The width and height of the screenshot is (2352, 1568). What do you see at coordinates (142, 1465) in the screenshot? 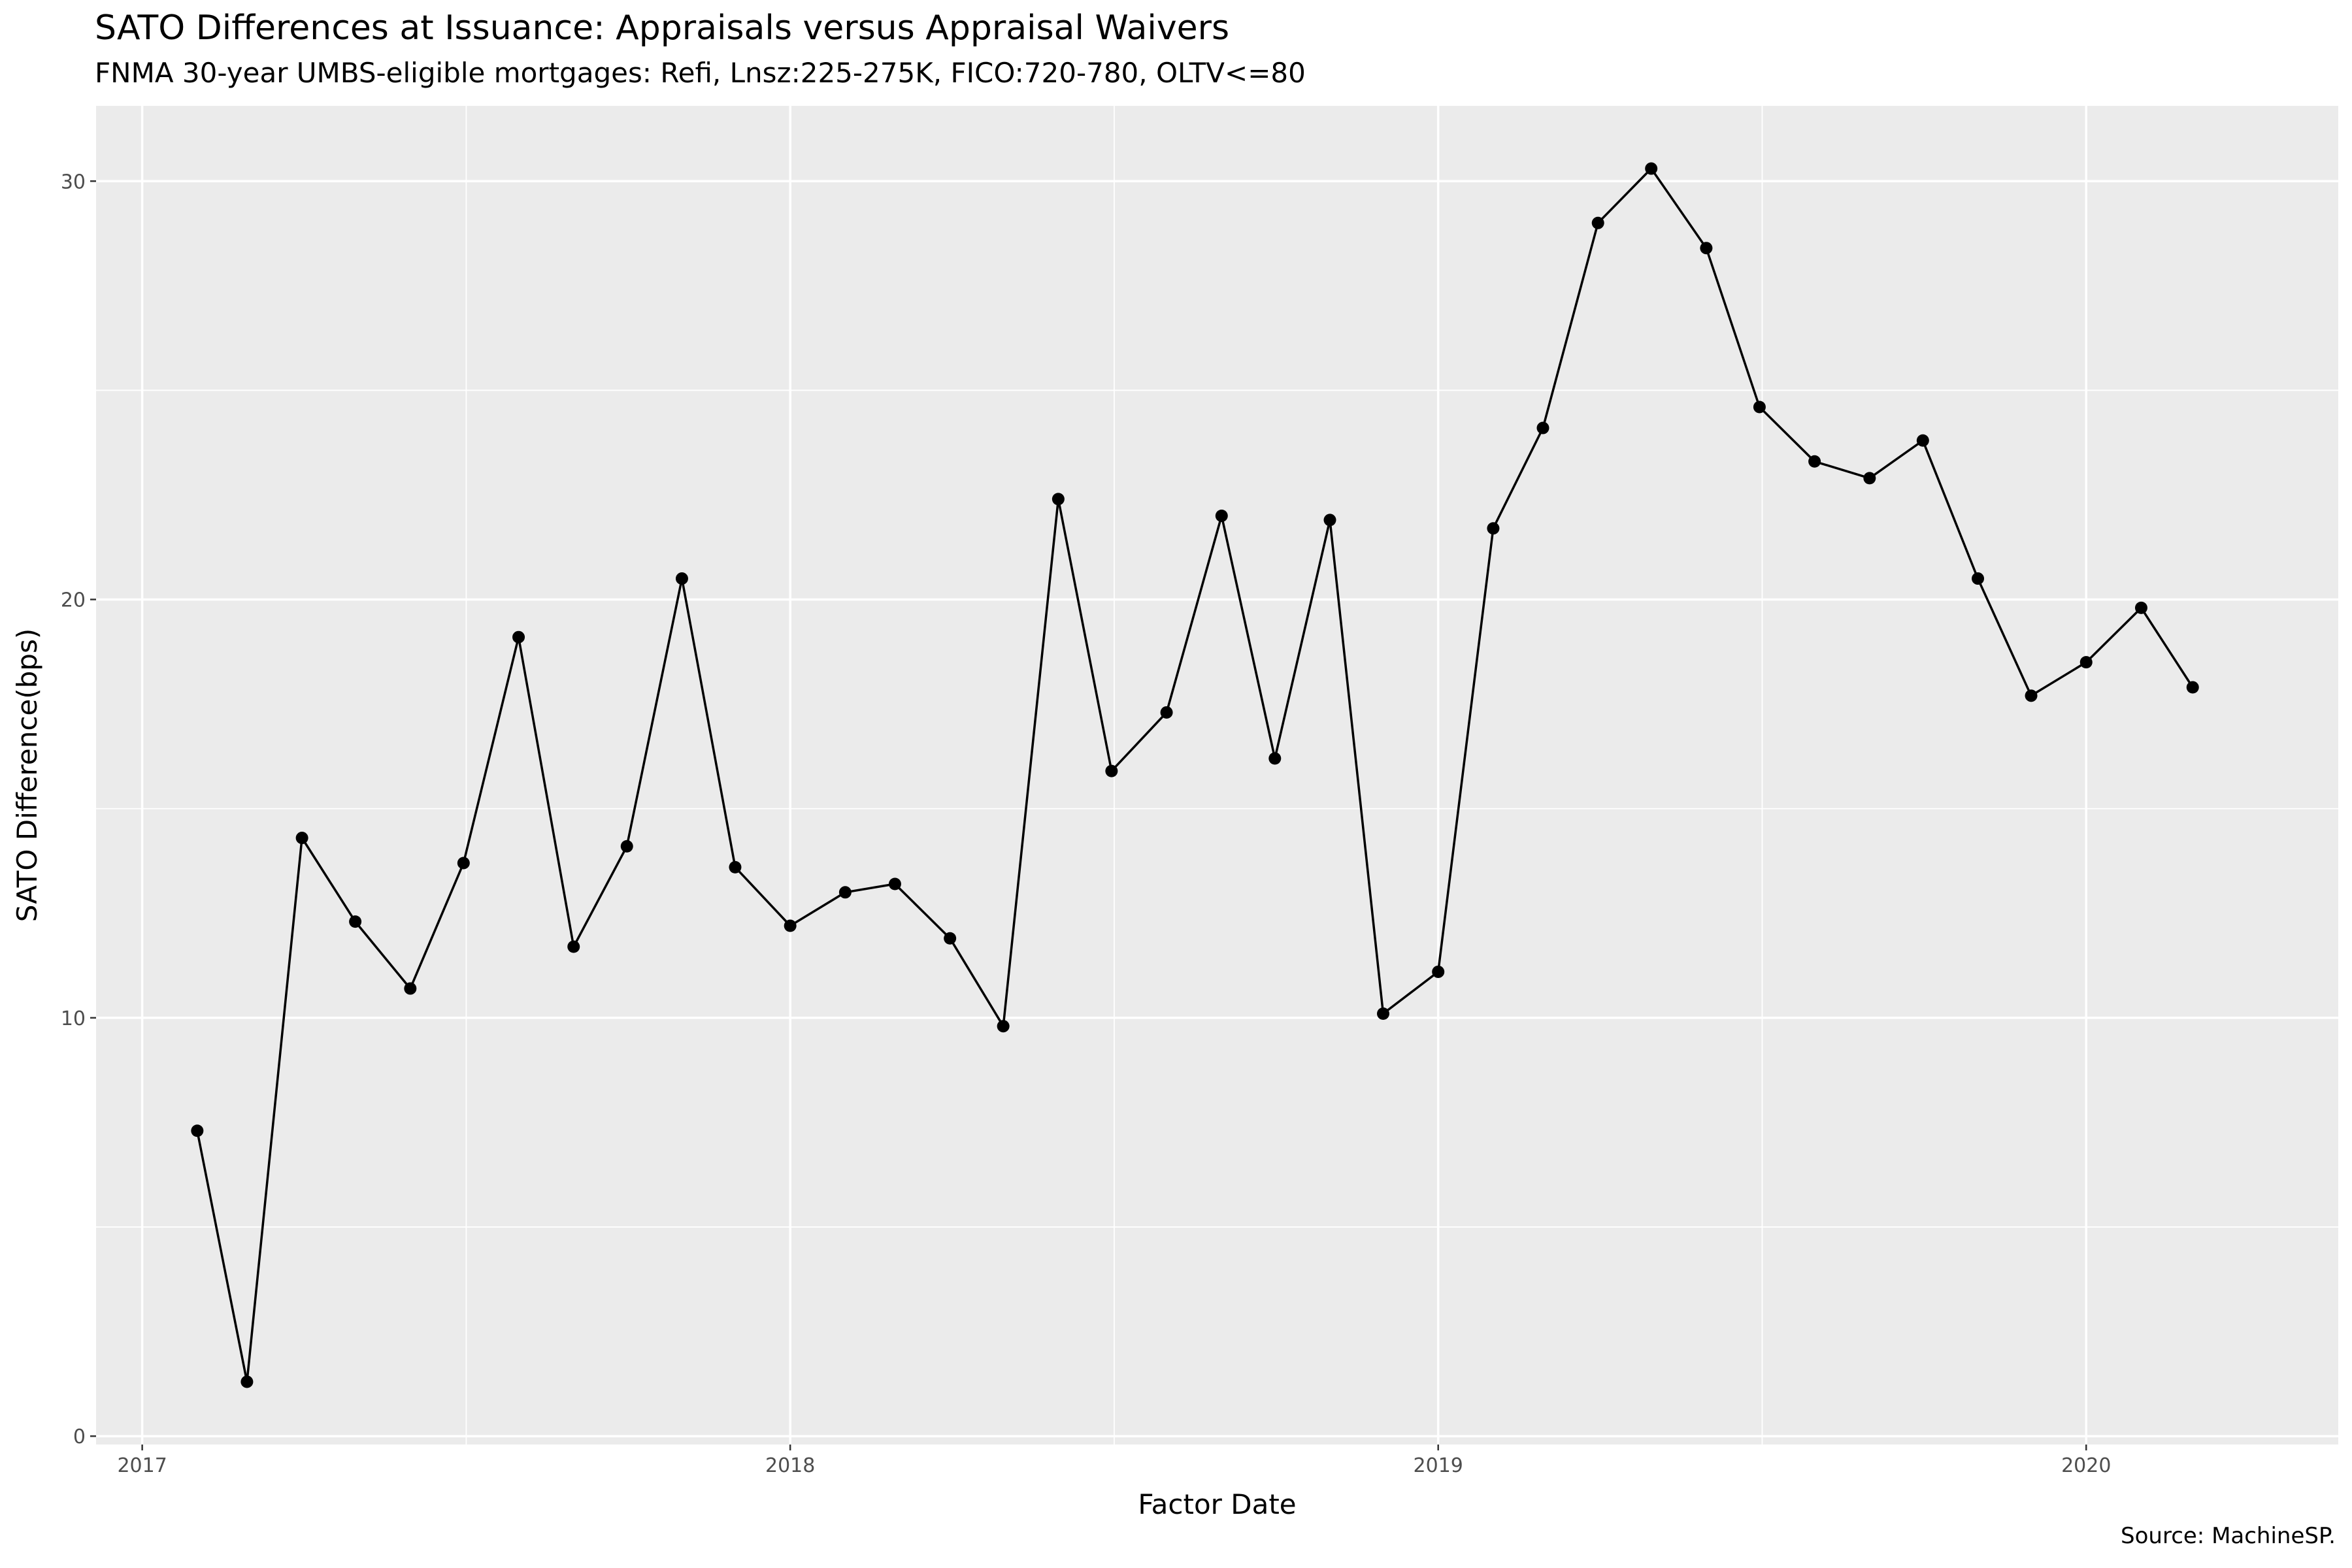
I see `x-tick-label-2017: 2017` at bounding box center [142, 1465].